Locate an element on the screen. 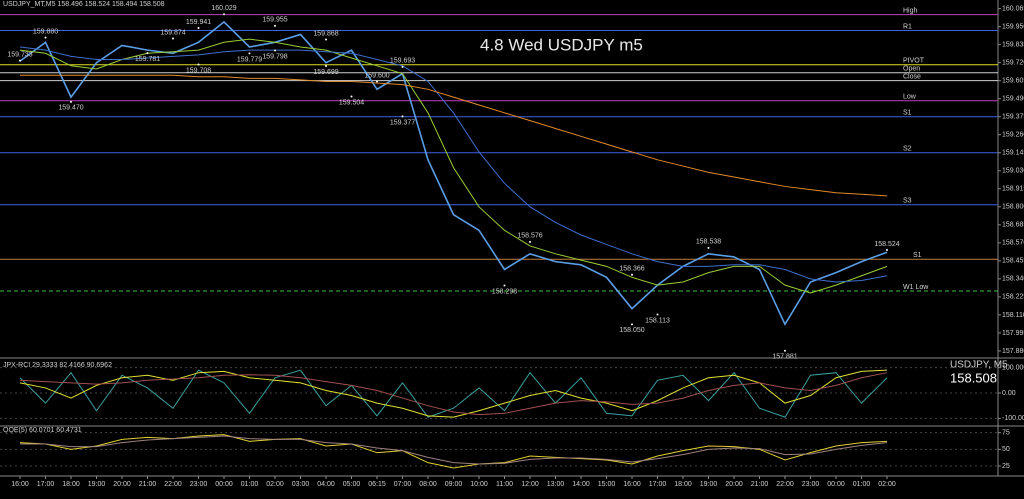 This screenshot has height=499, width=1024. y-tick-label: 157.995 is located at coordinates (1013, 333).